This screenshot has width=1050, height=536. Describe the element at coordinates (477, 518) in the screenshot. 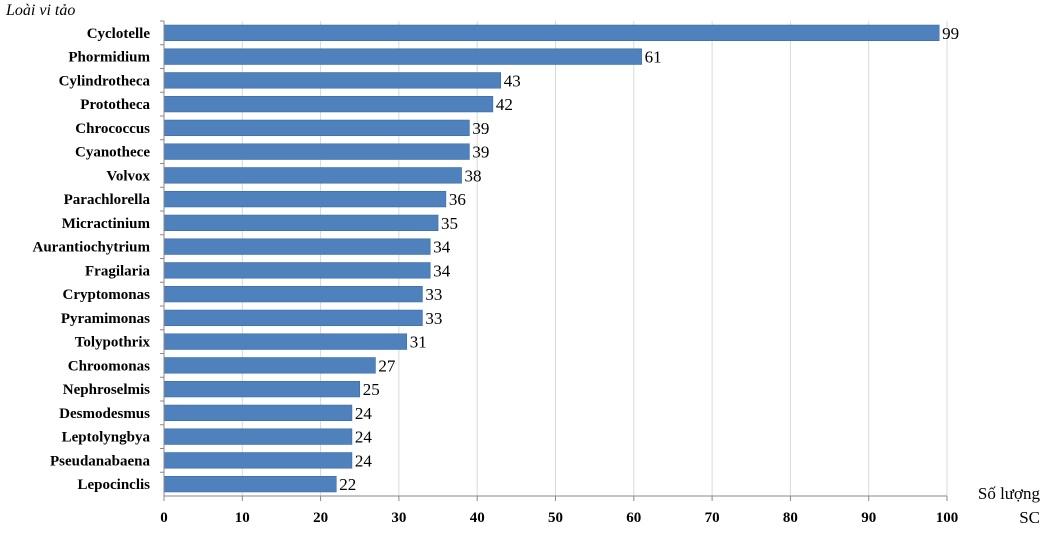

I see `x-tick-label: 40` at that location.